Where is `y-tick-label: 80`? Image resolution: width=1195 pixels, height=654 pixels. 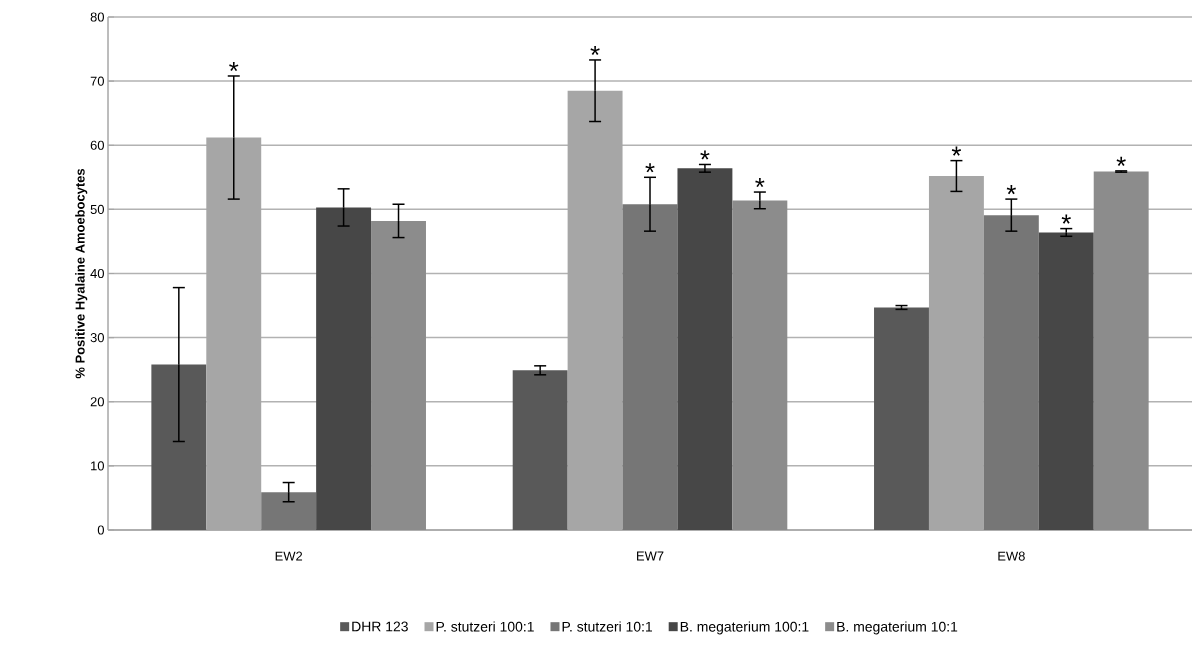 y-tick-label: 80 is located at coordinates (97, 17).